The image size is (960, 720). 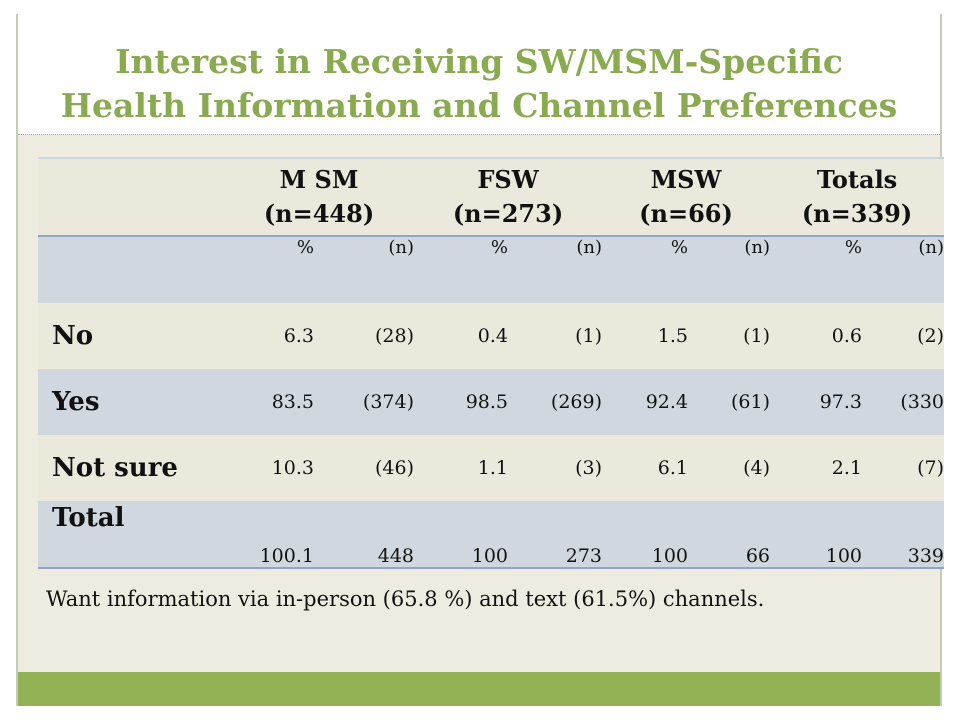 What do you see at coordinates (645, 468) in the screenshot?
I see `table-cell: 6.1` at bounding box center [645, 468].